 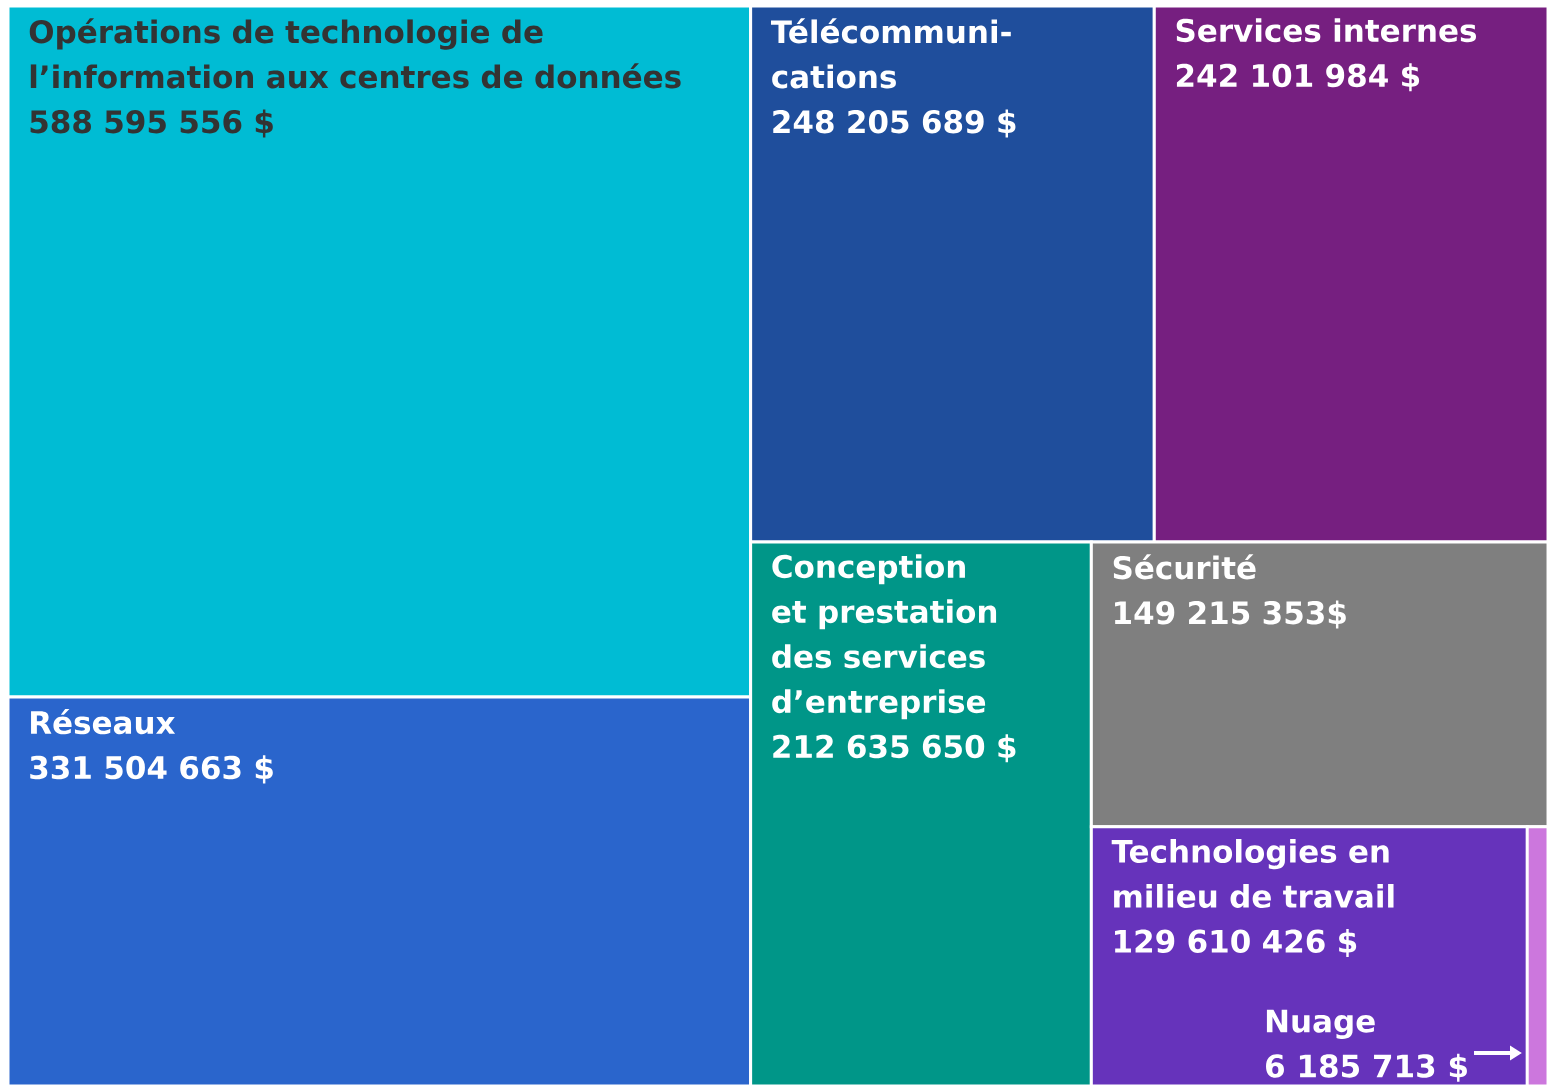 I want to click on category-label: Technologies en milieu de travail, so click(x=1252, y=874).